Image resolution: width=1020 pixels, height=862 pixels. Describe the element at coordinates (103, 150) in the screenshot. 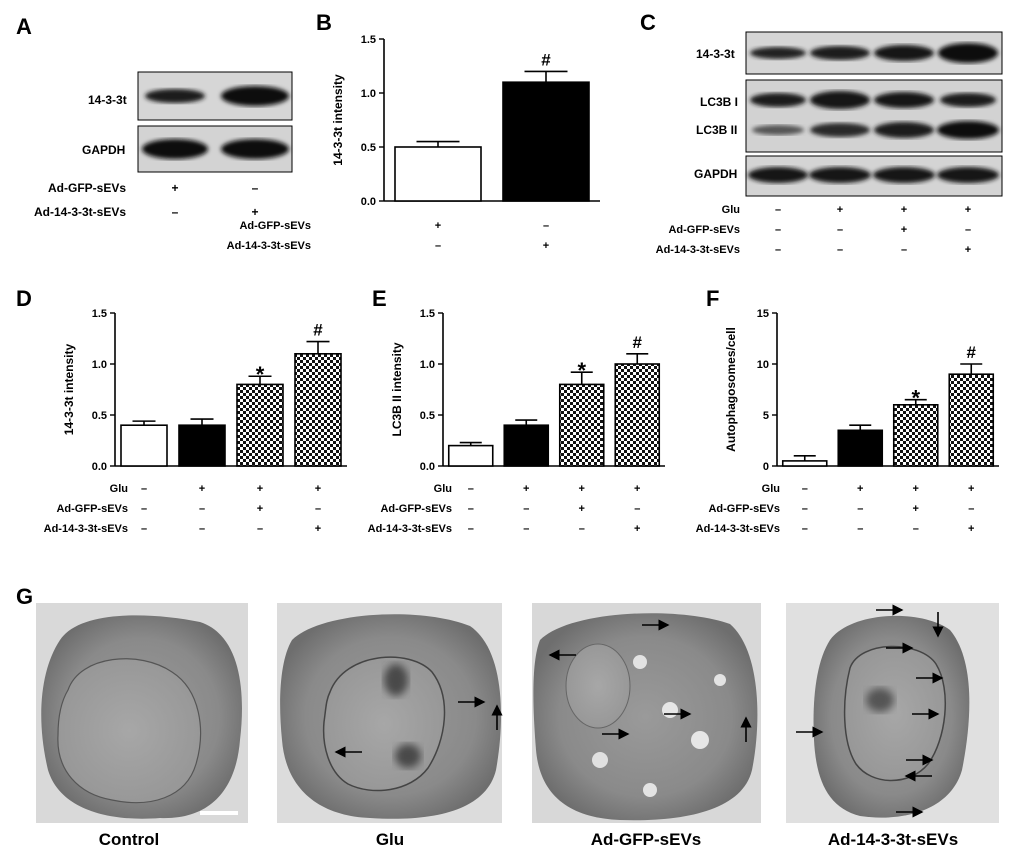

I see `blot-a-row-label: GAPDH` at that location.